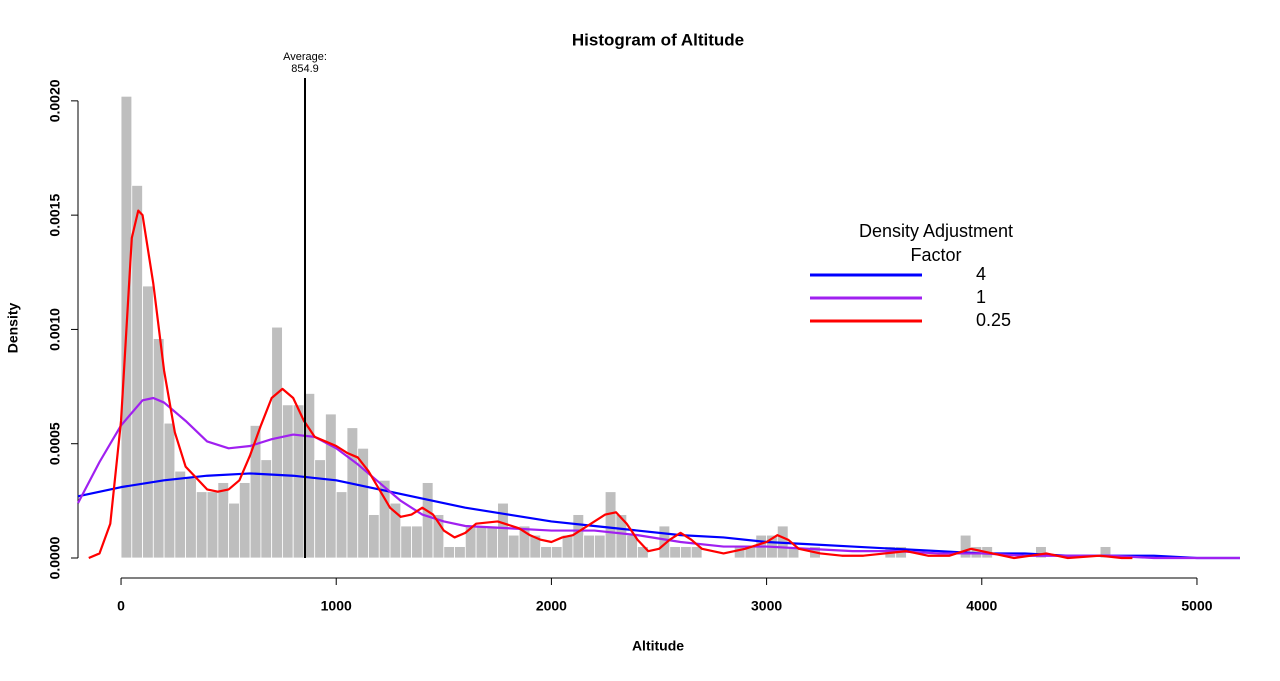  What do you see at coordinates (935, 255) in the screenshot?
I see `legend-title: Factor` at bounding box center [935, 255].